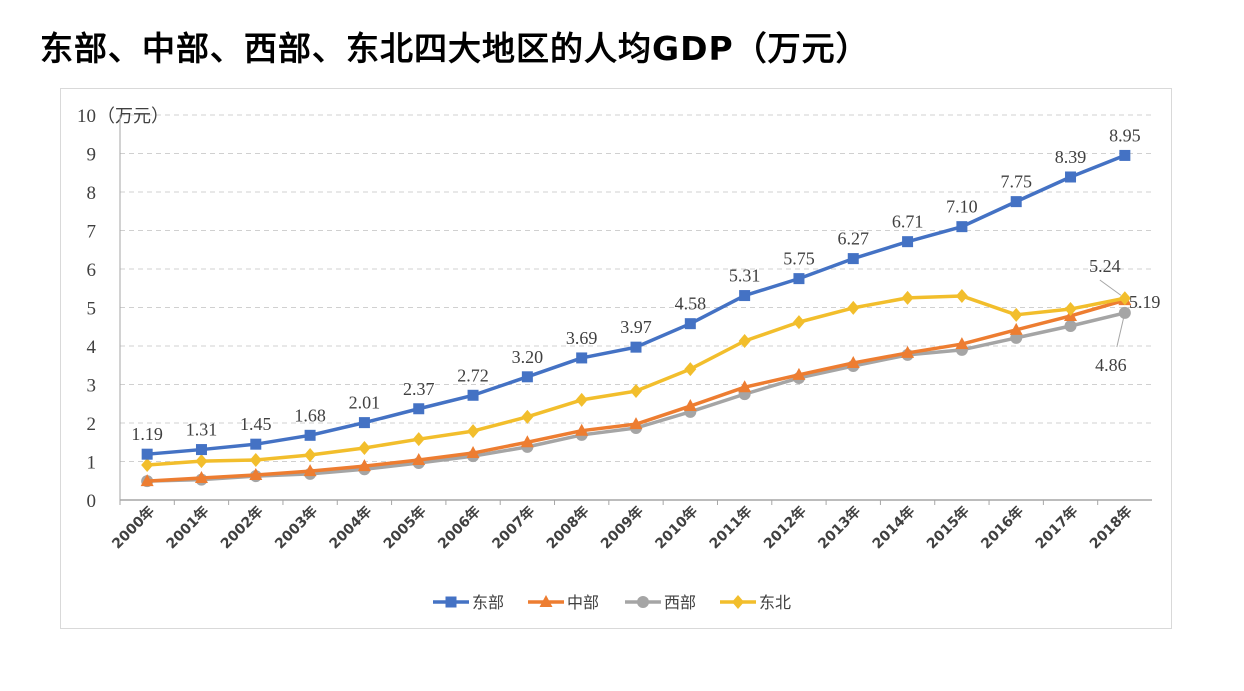 The image size is (1244, 691). Describe the element at coordinates (404, 527) in the screenshot. I see `x-tick-label: 2005年` at that location.